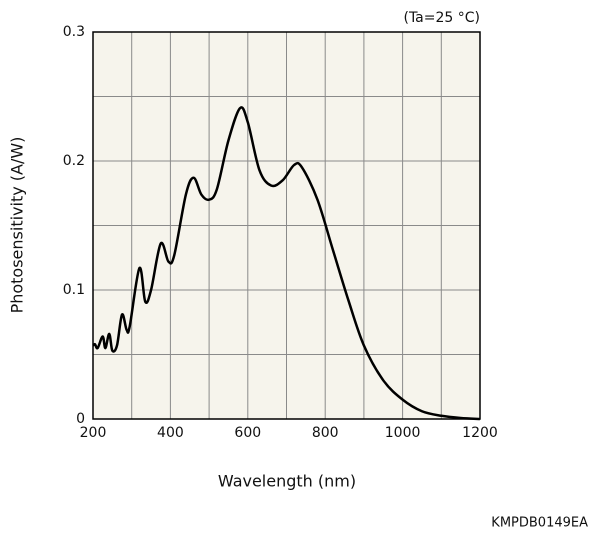 The image size is (606, 544). I want to click on code-label: KMPDB0149EA, so click(539, 523).